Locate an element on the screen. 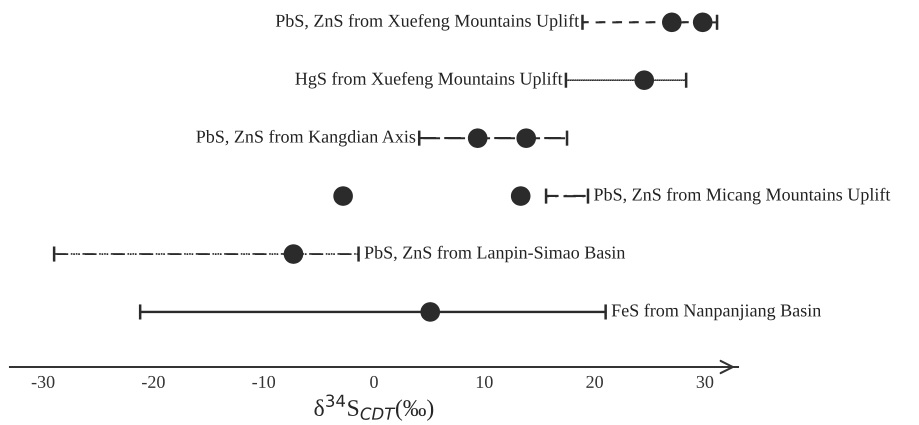 The width and height of the screenshot is (919, 425). y-tick-label: HgS from Xuefeng Mountains Uplift is located at coordinates (429, 80).